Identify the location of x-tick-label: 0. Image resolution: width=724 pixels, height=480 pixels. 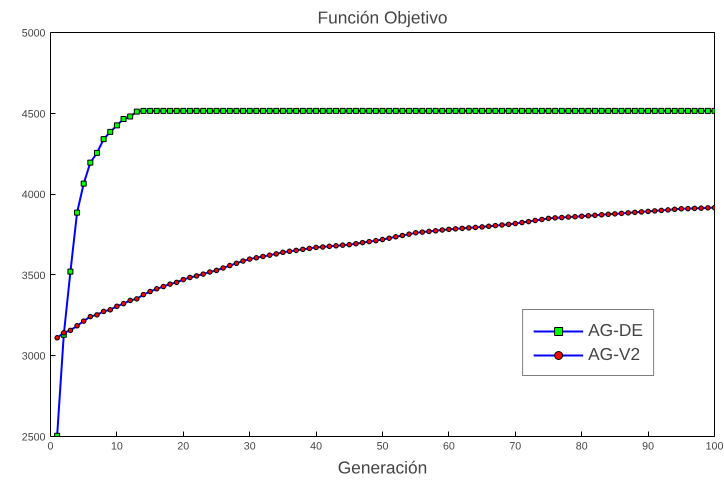
(51, 446).